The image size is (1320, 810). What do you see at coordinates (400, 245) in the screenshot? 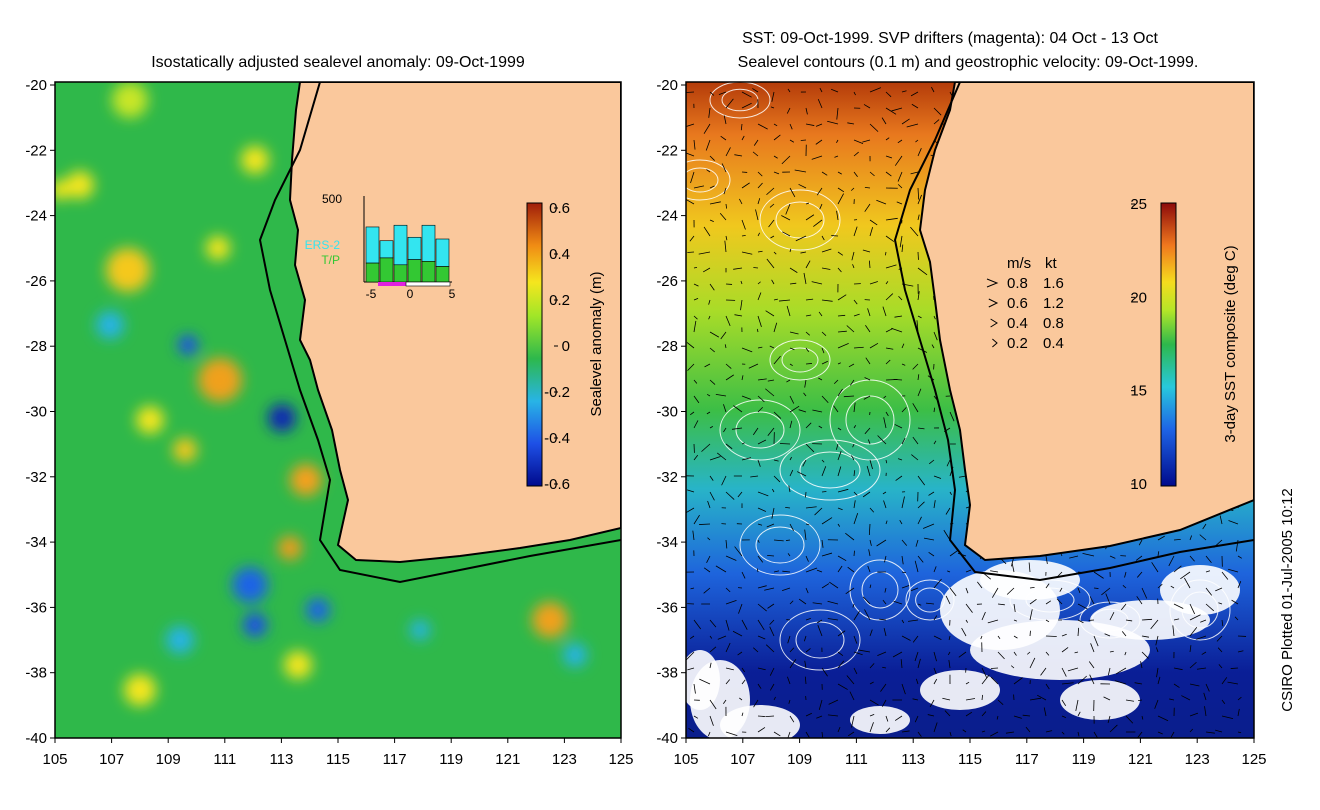
I see `ers2-bar` at bounding box center [400, 245].